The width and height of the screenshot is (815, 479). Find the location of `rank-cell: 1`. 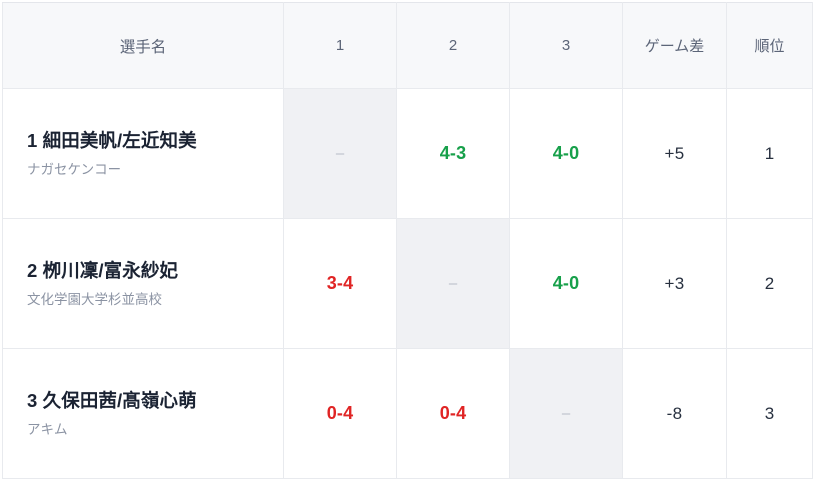

rank-cell: 1 is located at coordinates (769, 153).